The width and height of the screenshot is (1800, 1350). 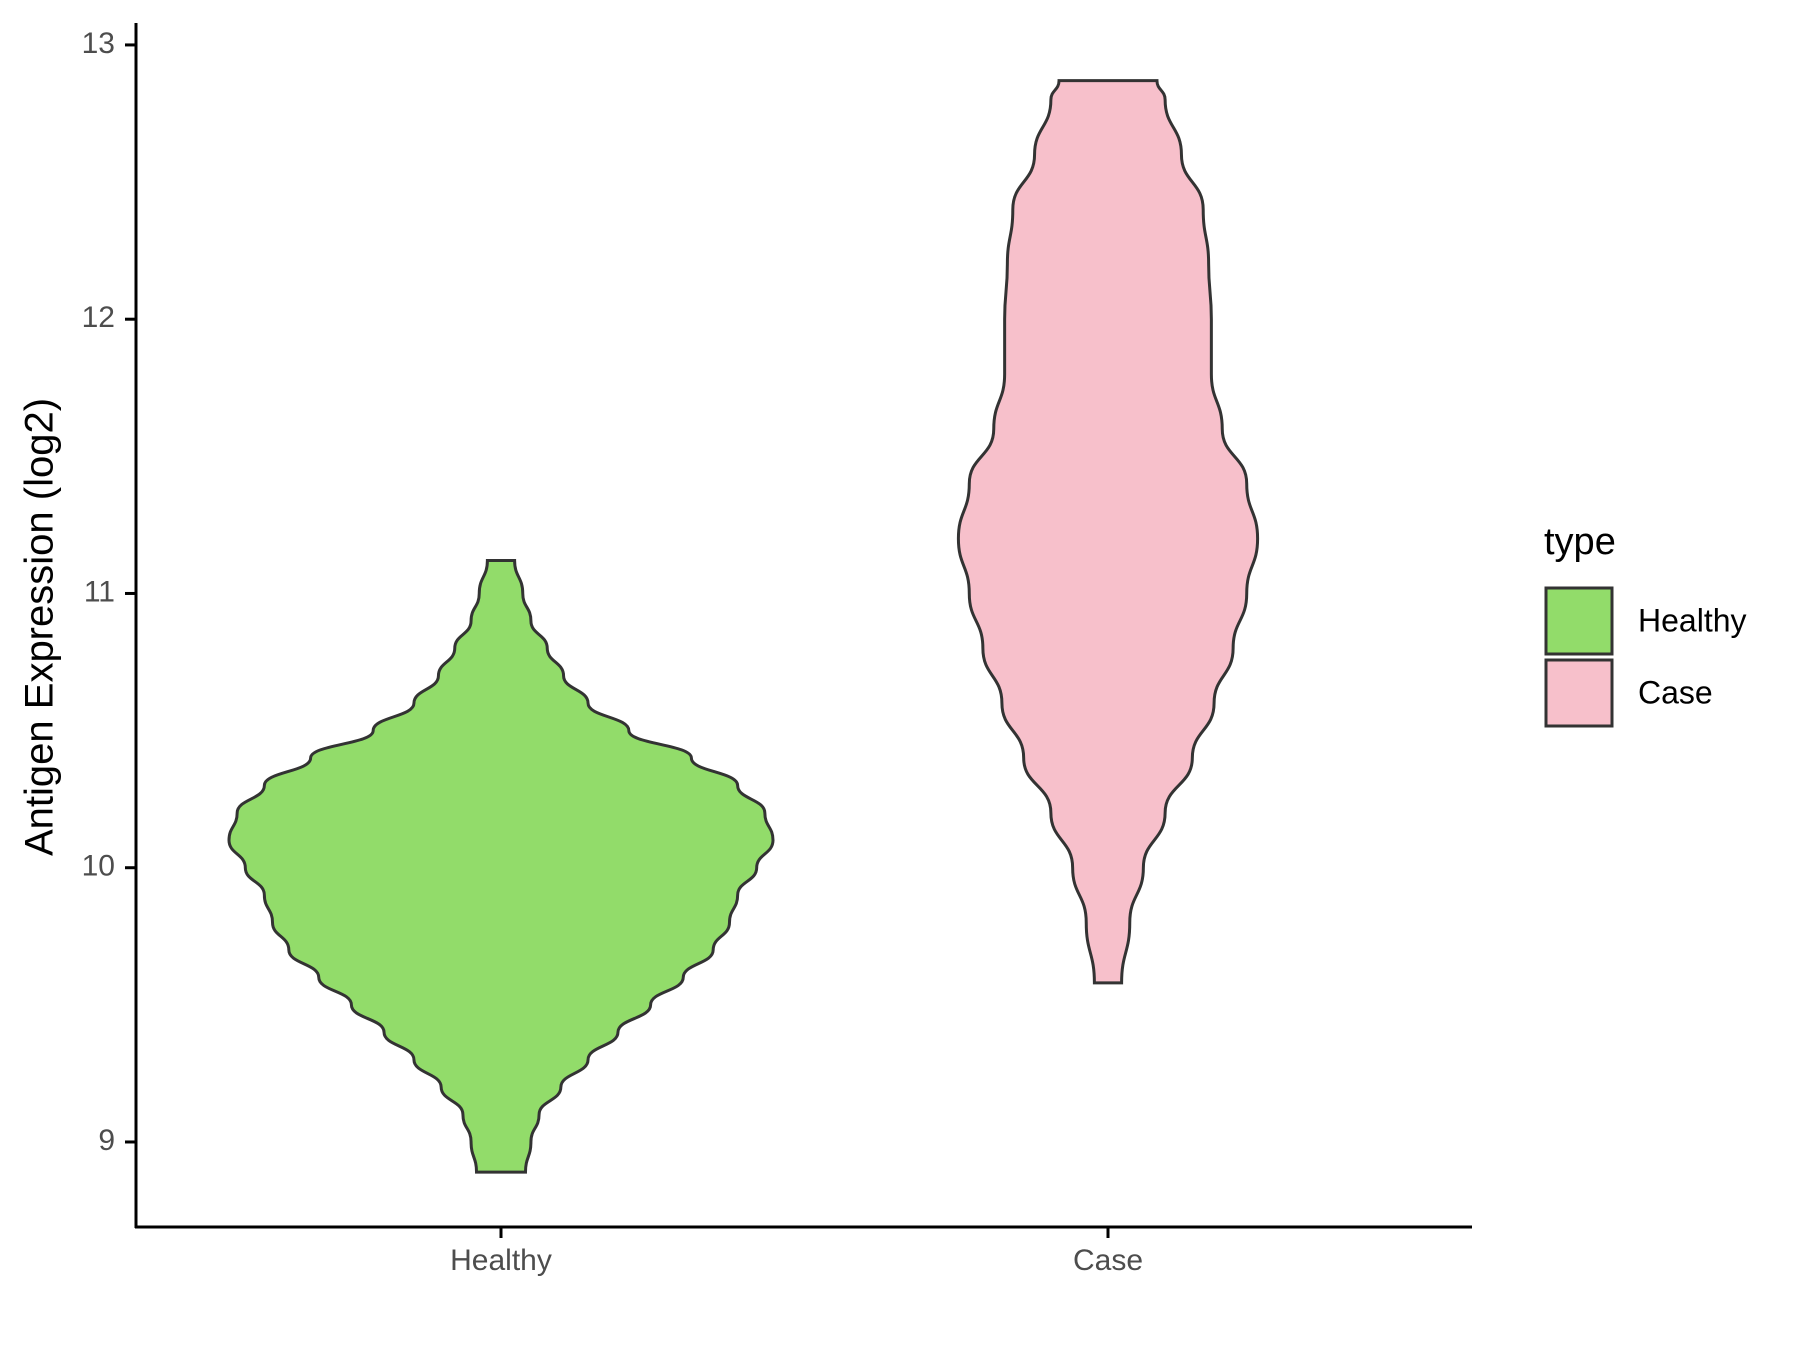 I want to click on legend-label: Healthy, so click(x=1692, y=620).